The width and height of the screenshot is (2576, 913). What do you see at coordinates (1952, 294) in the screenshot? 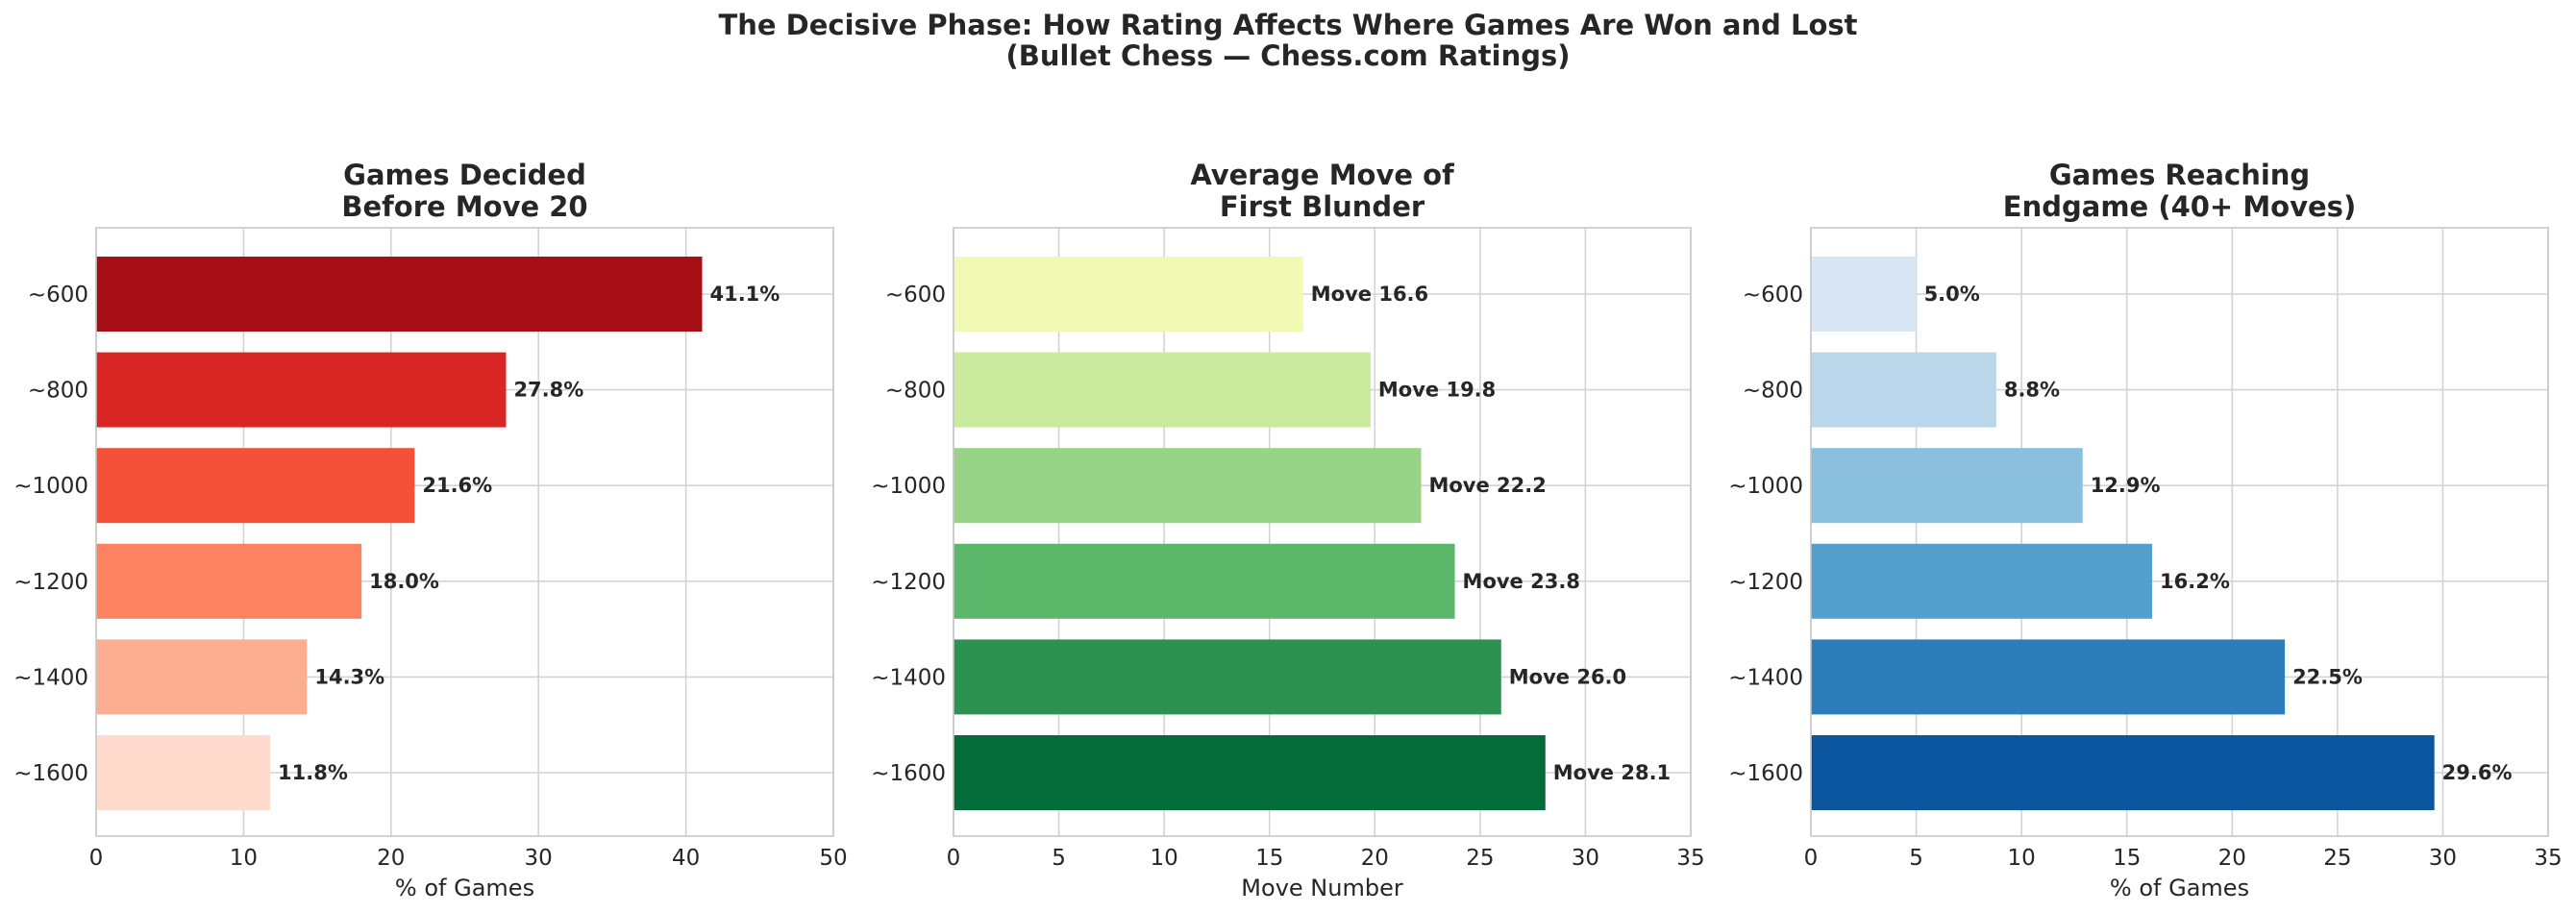
I see `bar-value-label: 5.0%` at bounding box center [1952, 294].